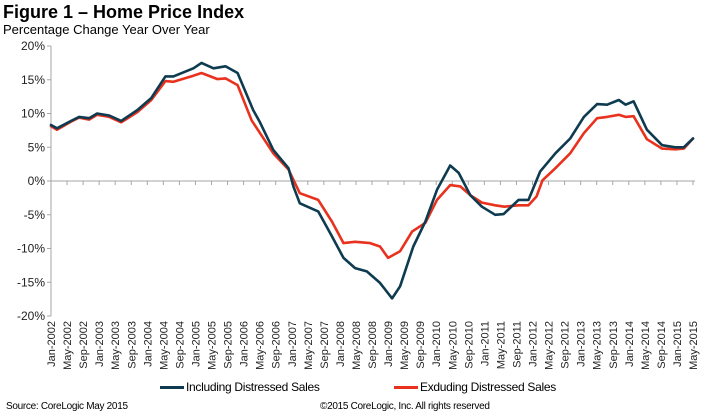 This screenshot has width=710, height=420. I want to click on x-tick-label: Sep-2012, so click(566, 345).